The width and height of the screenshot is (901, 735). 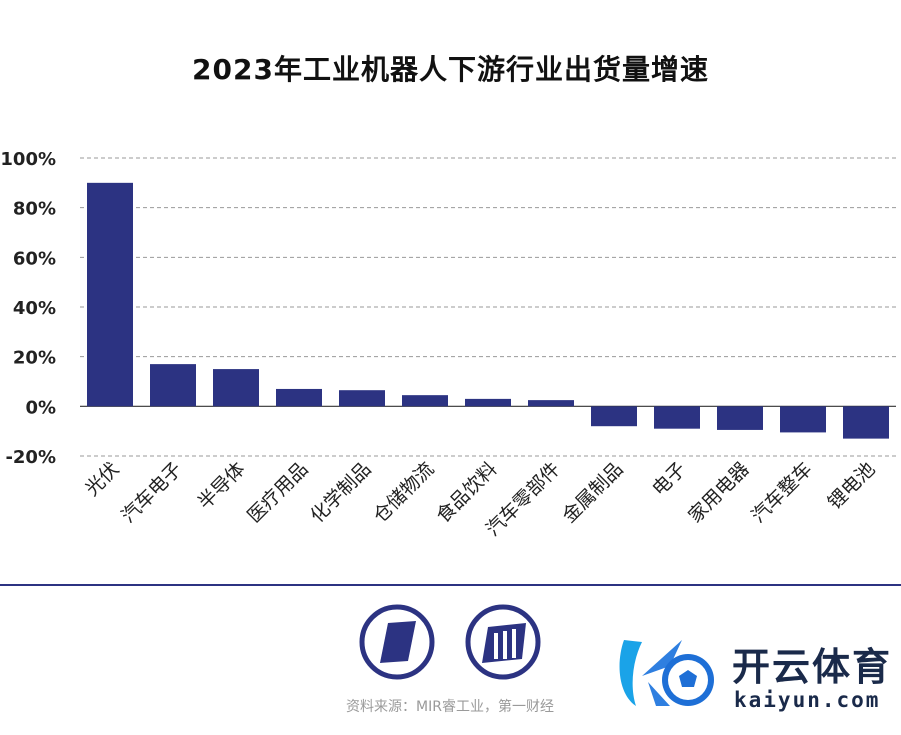 I want to click on y-tick-label: 40%, so click(x=34, y=308).